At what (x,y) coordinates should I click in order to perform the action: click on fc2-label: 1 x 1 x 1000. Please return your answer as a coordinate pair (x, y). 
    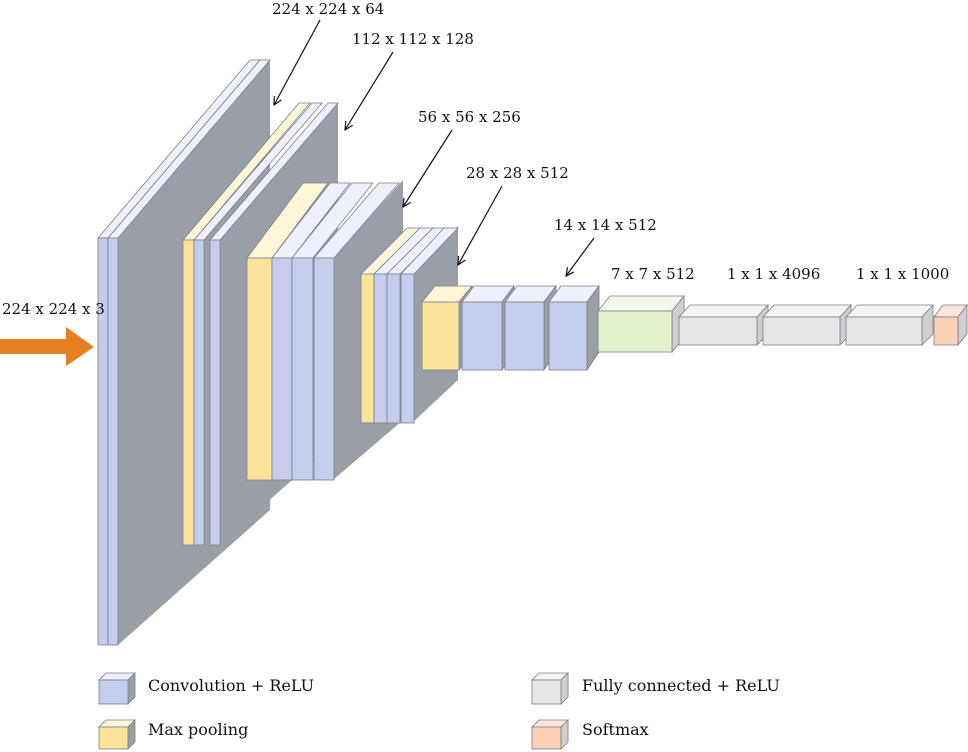
    Looking at the image, I should click on (902, 274).